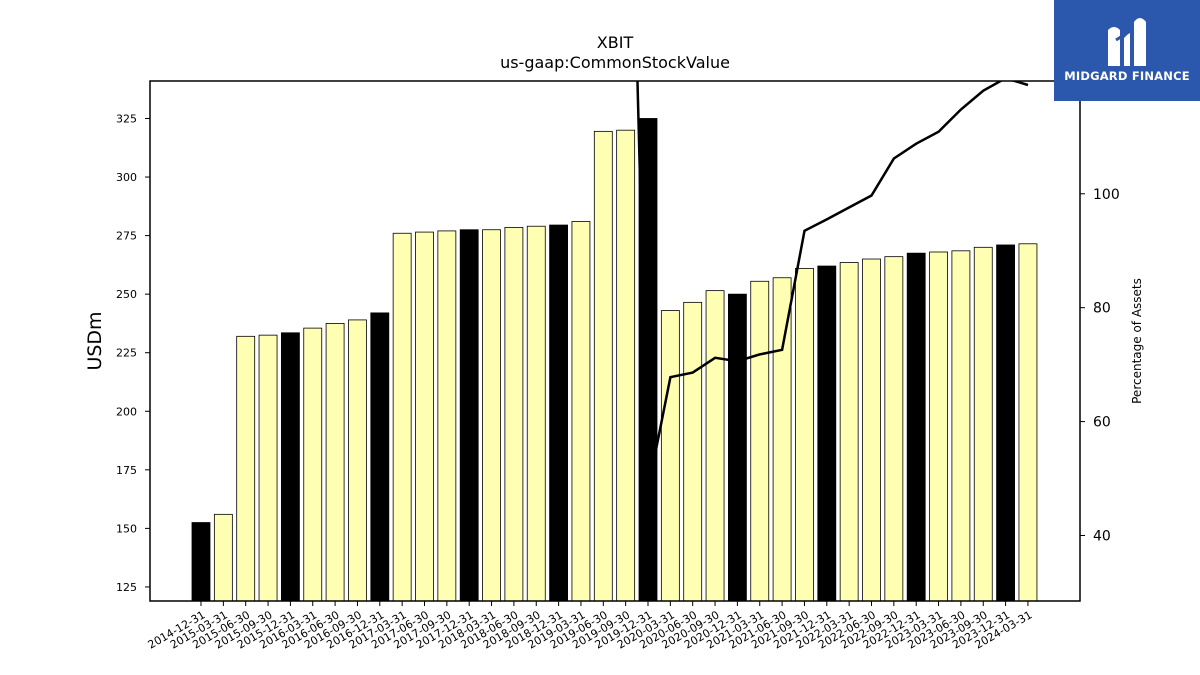 The image size is (1200, 675). What do you see at coordinates (1106, 195) in the screenshot?
I see `y2-tick-label: 100` at bounding box center [1106, 195].